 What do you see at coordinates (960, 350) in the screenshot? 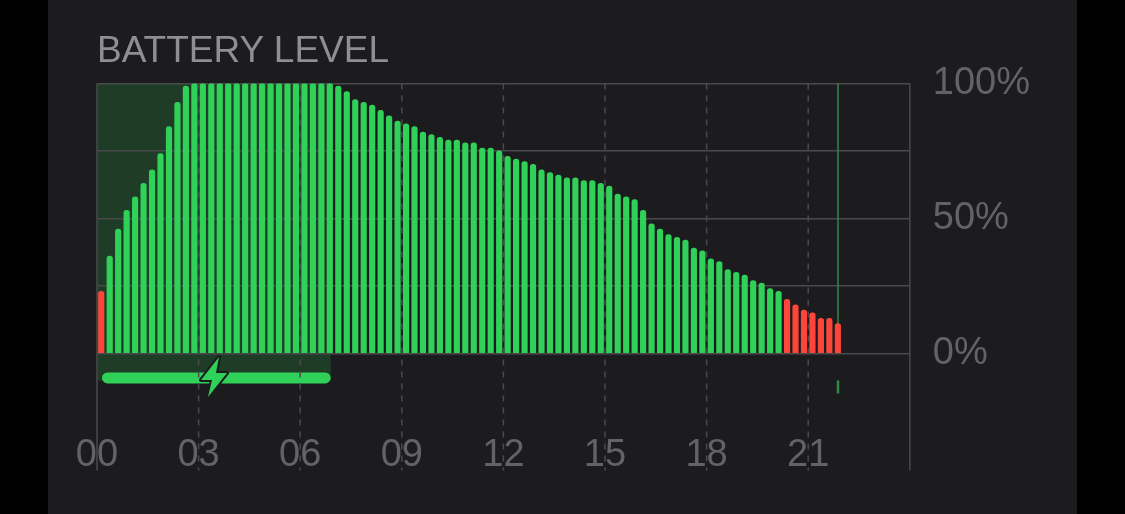
I see `y-tick-label: 0%` at bounding box center [960, 350].